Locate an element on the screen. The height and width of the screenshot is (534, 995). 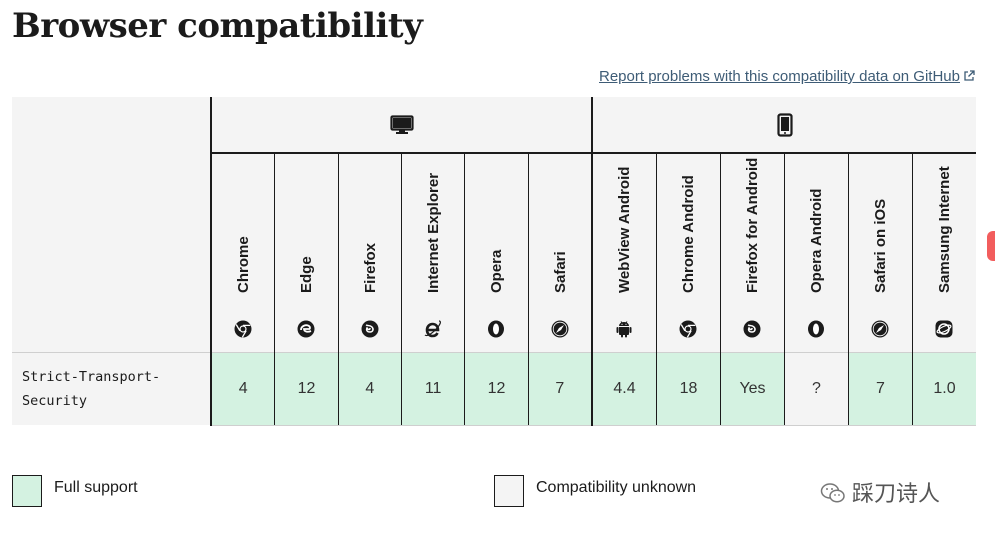
support-cell-samsung-internet: 1.0 is located at coordinates (944, 389).